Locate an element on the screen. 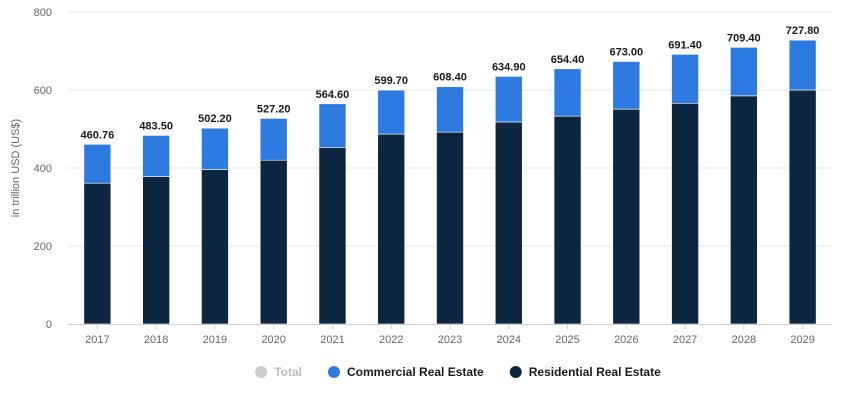 Image resolution: width=843 pixels, height=409 pixels. bar-commercial-2023 is located at coordinates (450, 109).